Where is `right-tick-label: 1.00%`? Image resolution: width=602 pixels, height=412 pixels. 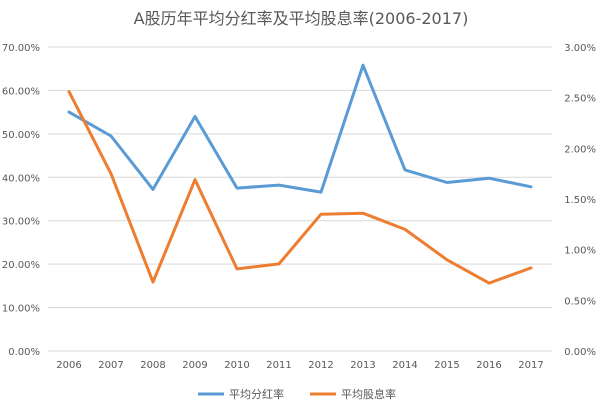
right-tick-label: 1.00% is located at coordinates (580, 251).